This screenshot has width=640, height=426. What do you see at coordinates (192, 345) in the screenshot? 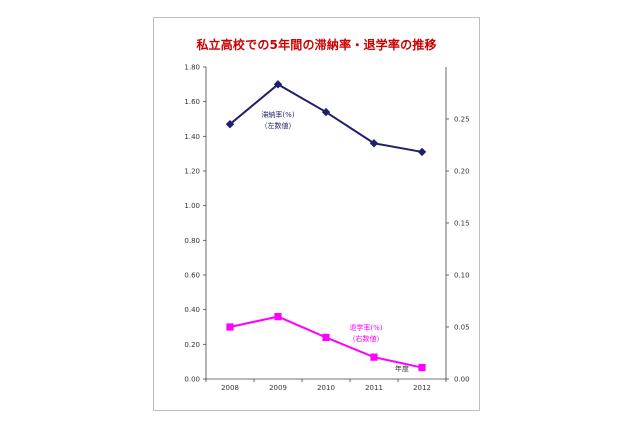
I see `y-left-tick-label: 0.20` at bounding box center [192, 345].